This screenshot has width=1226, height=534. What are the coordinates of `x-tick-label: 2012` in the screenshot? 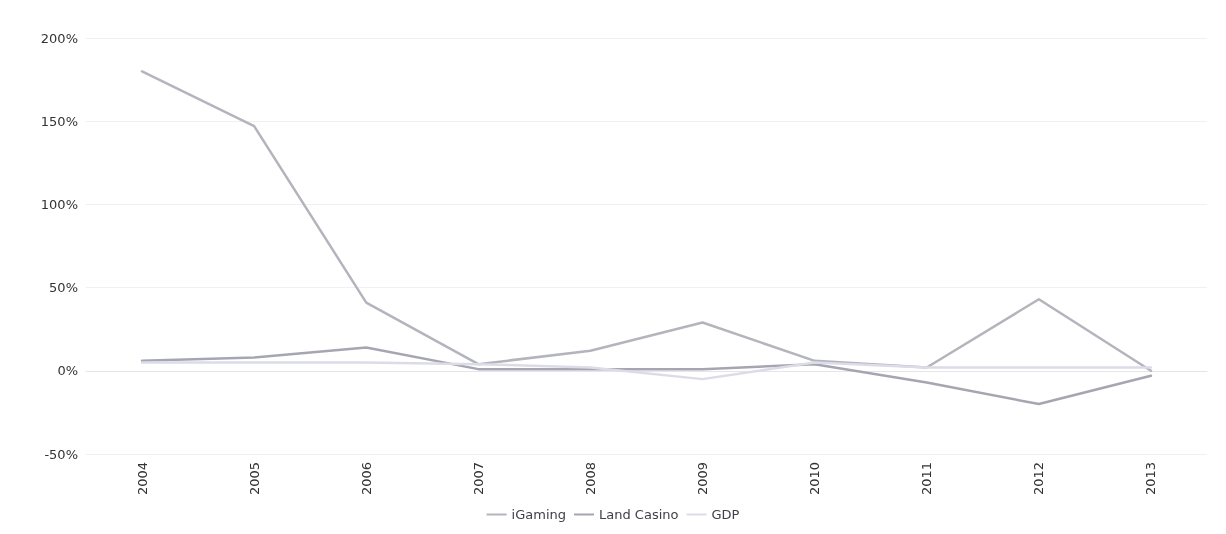 It's located at (1039, 479).